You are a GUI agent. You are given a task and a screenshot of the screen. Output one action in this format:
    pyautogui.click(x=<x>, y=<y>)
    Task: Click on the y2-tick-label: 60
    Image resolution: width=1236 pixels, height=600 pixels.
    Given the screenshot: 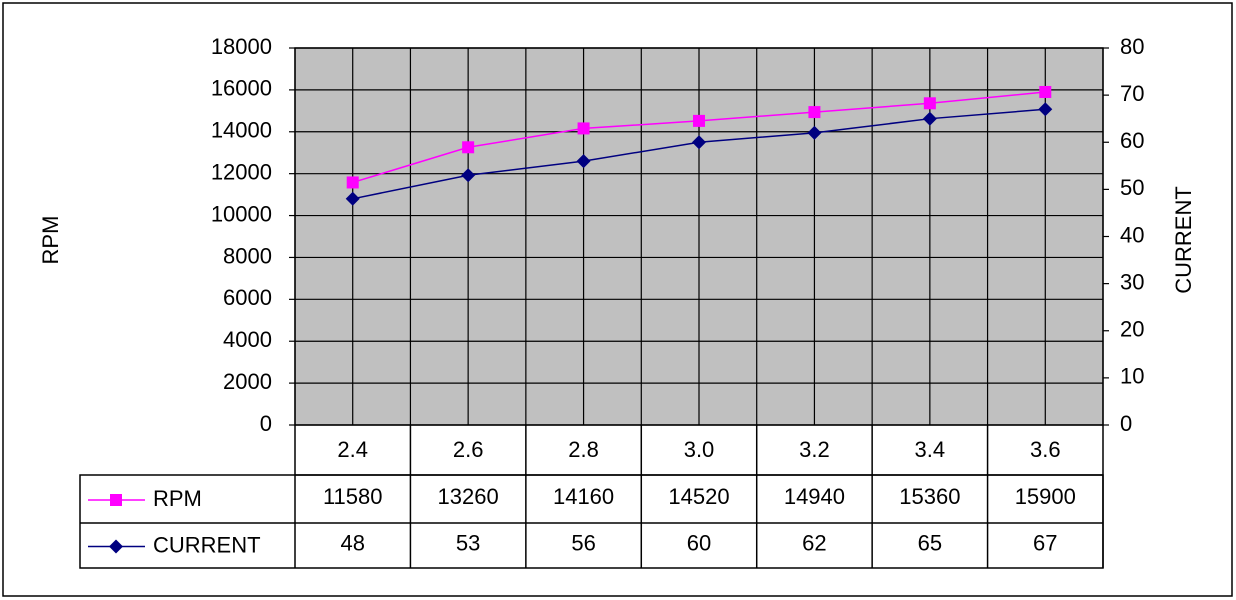 What is the action you would take?
    pyautogui.click(x=1132, y=140)
    